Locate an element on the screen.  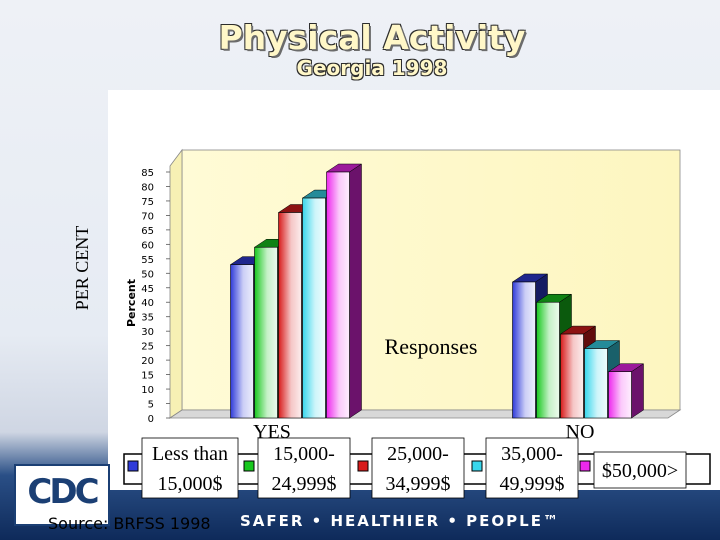
tagline: SAFER • HEALTHIER • PEOPLE™ is located at coordinates (400, 521).